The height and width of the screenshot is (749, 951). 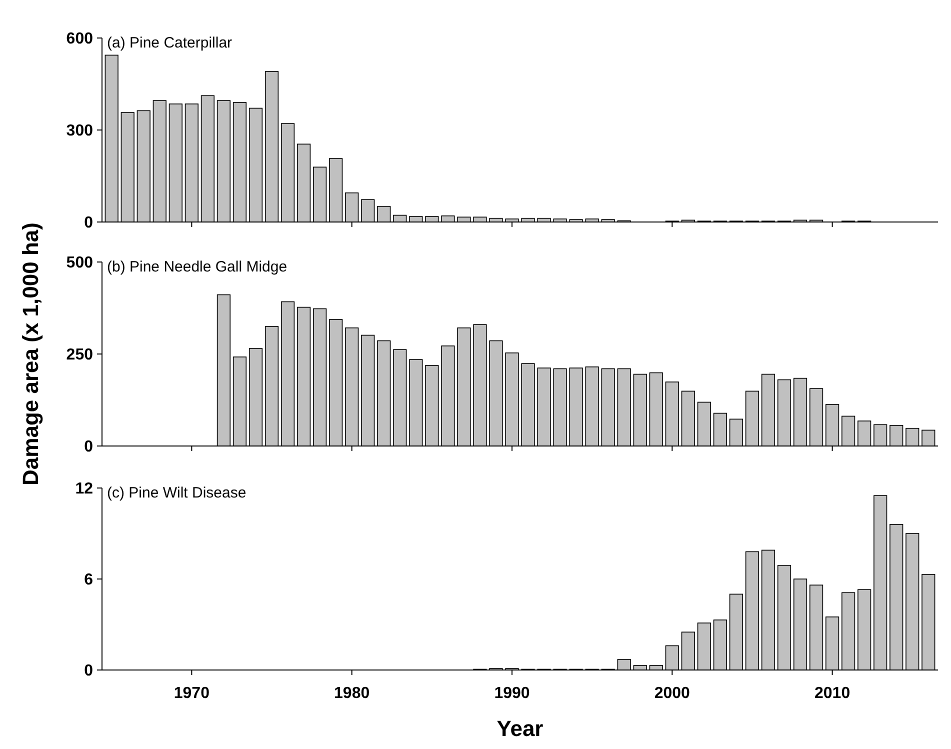 I want to click on y-tick-label: 250, so click(x=80, y=355).